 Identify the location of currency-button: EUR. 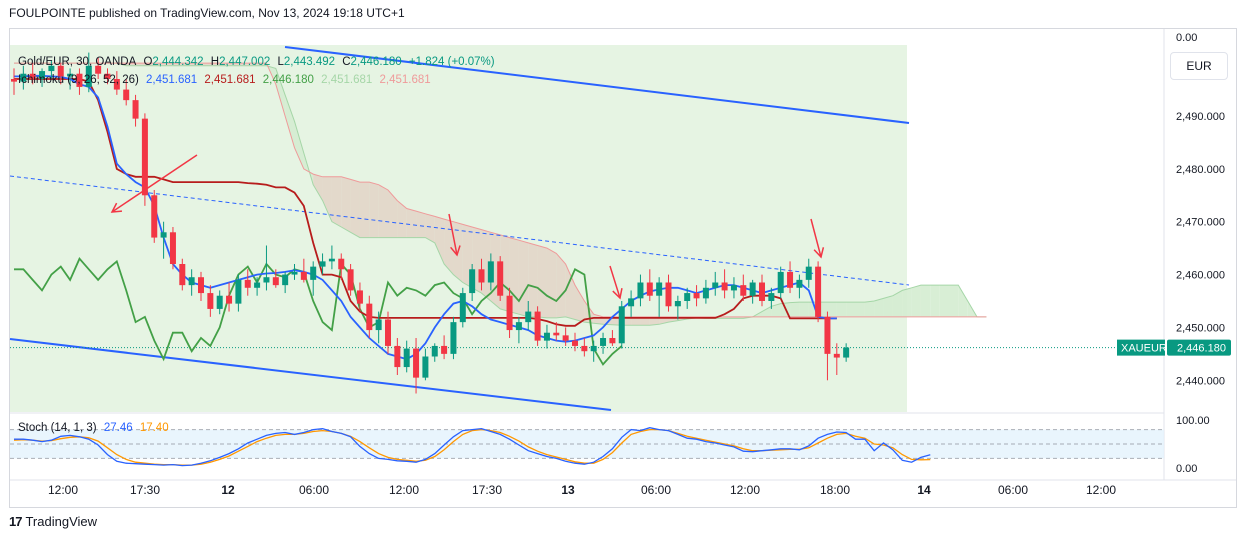
(1199, 66).